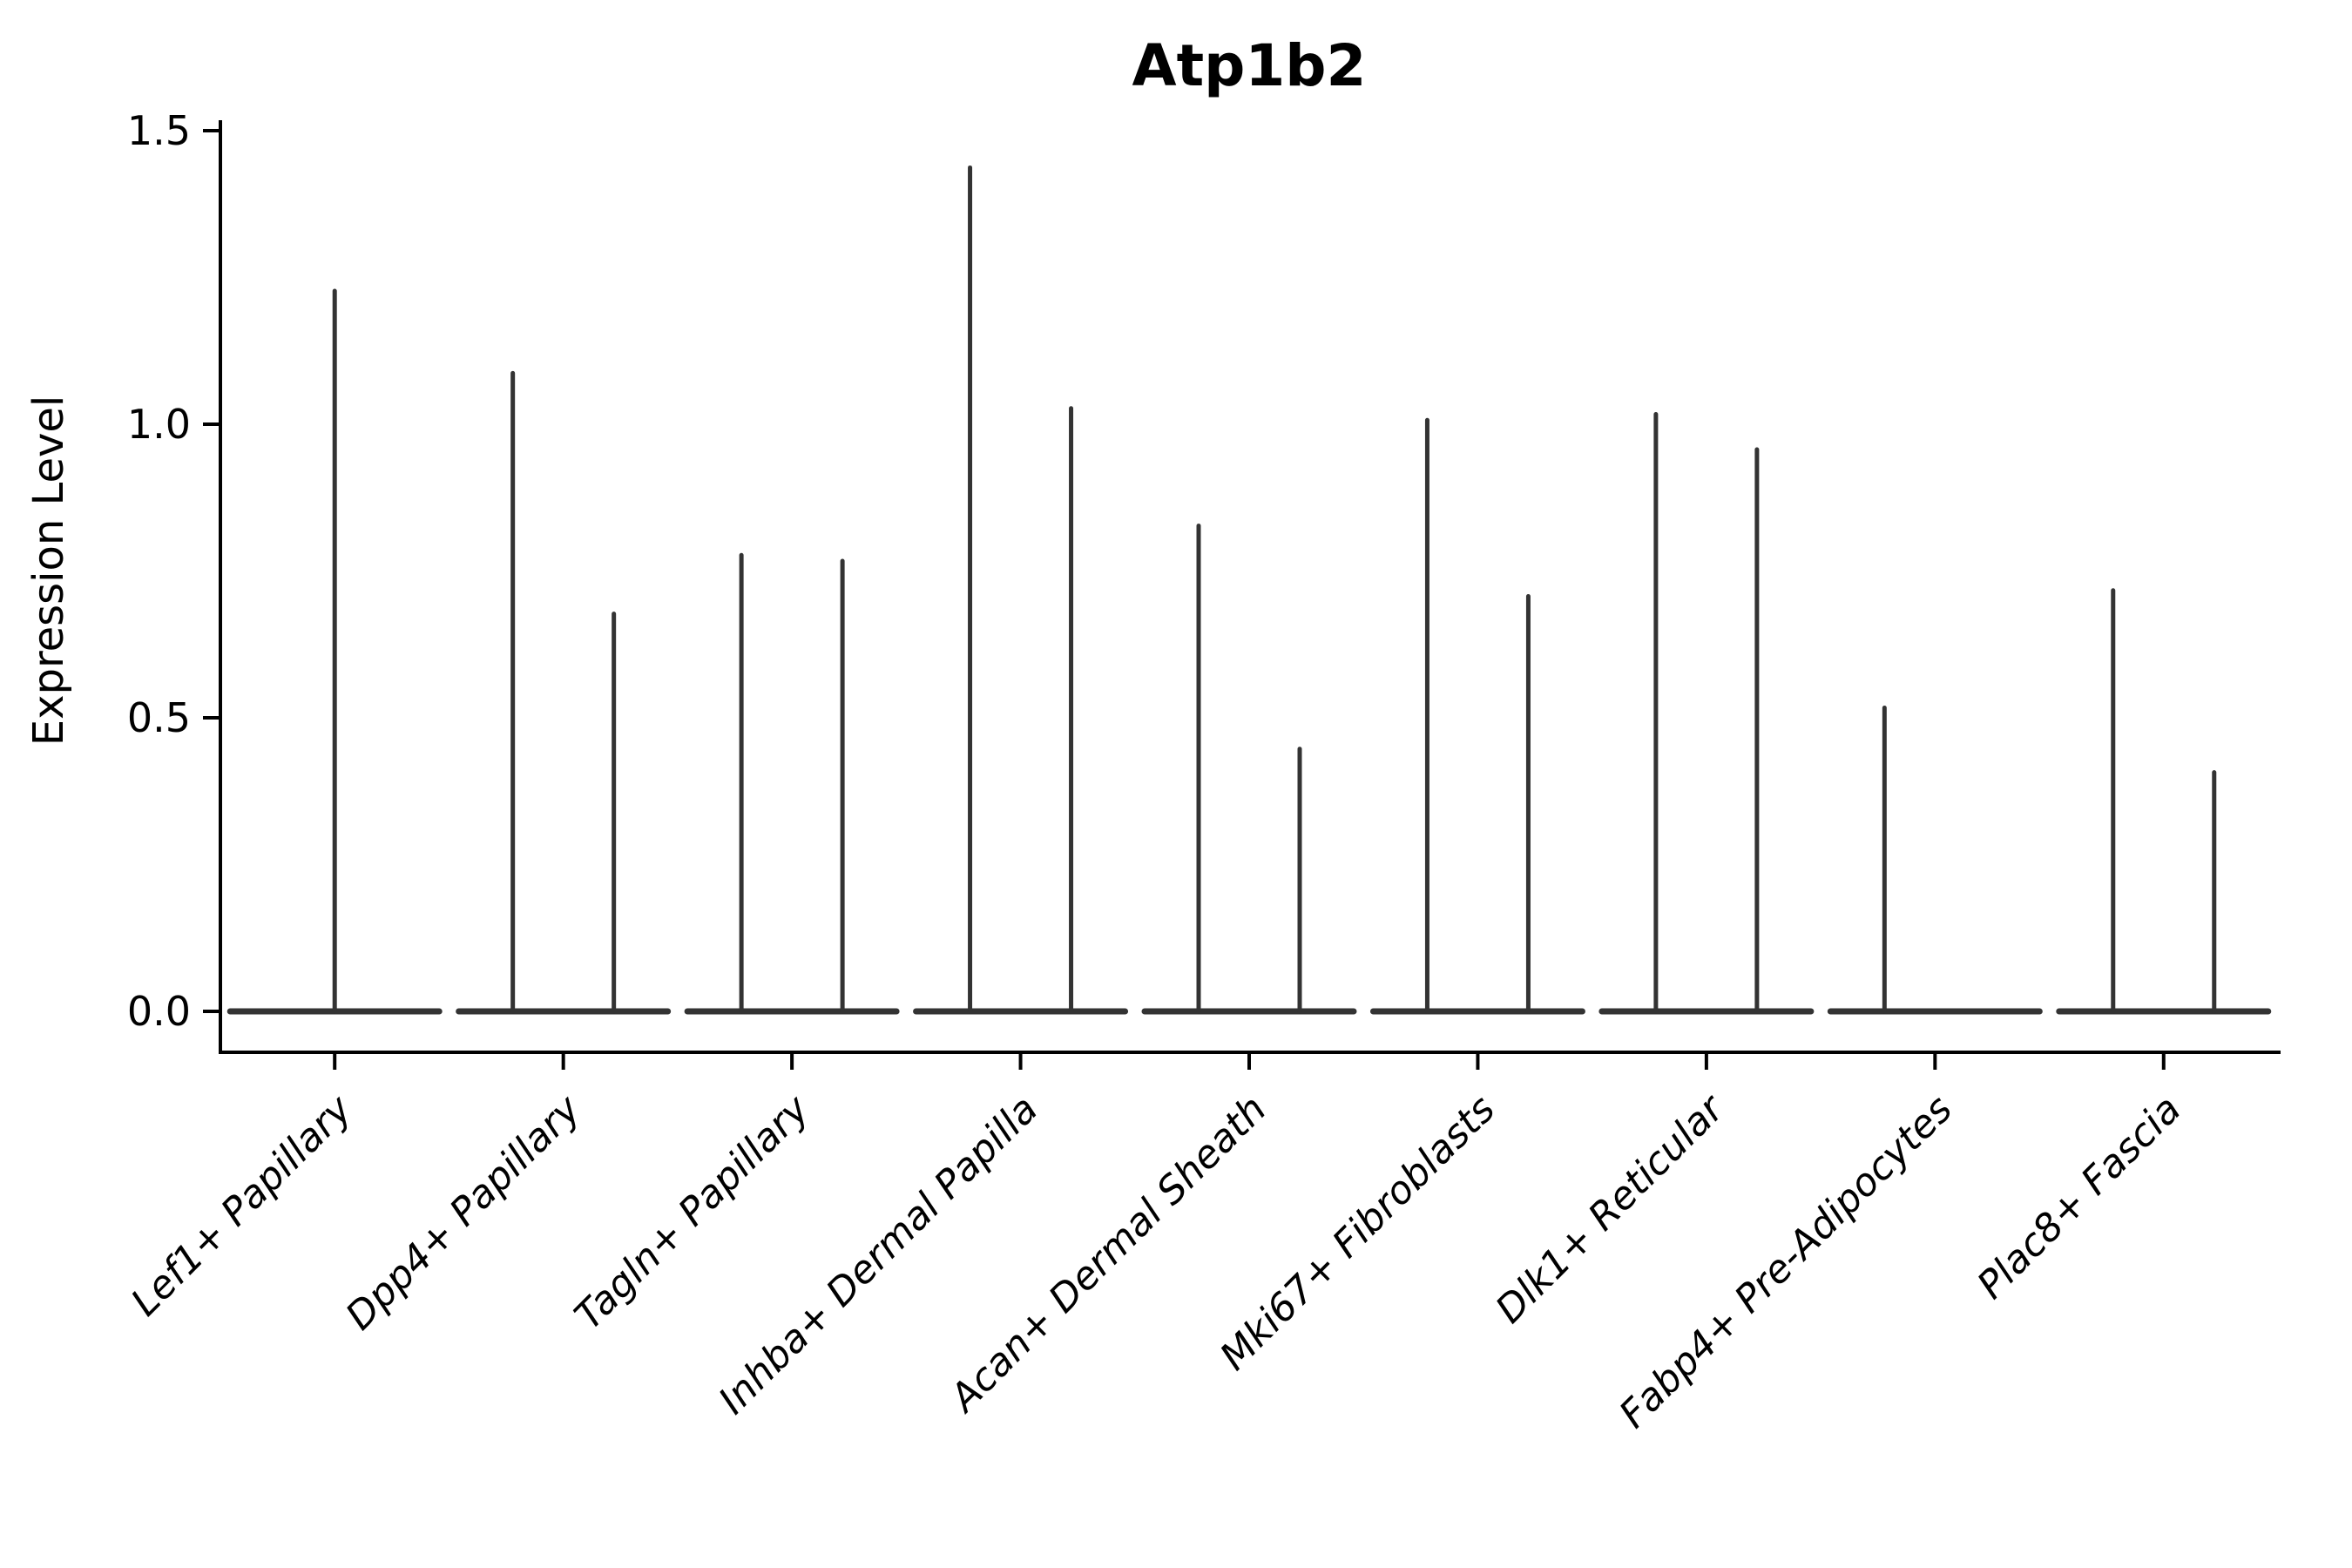  I want to click on y-axis-label: Expression Level, so click(48, 571).